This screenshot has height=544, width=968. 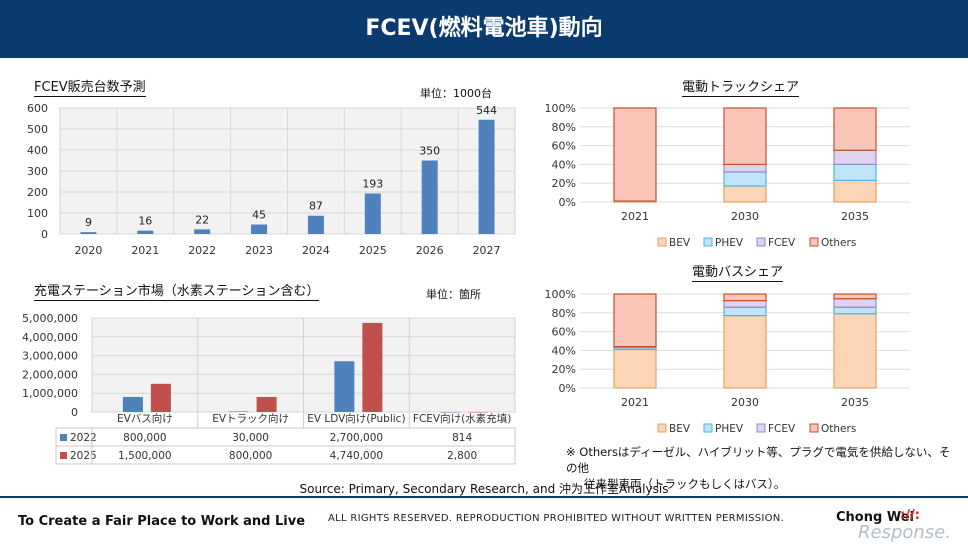 What do you see at coordinates (50, 337) in the screenshot?
I see `y-tick-label: 4,000,000` at bounding box center [50, 337].